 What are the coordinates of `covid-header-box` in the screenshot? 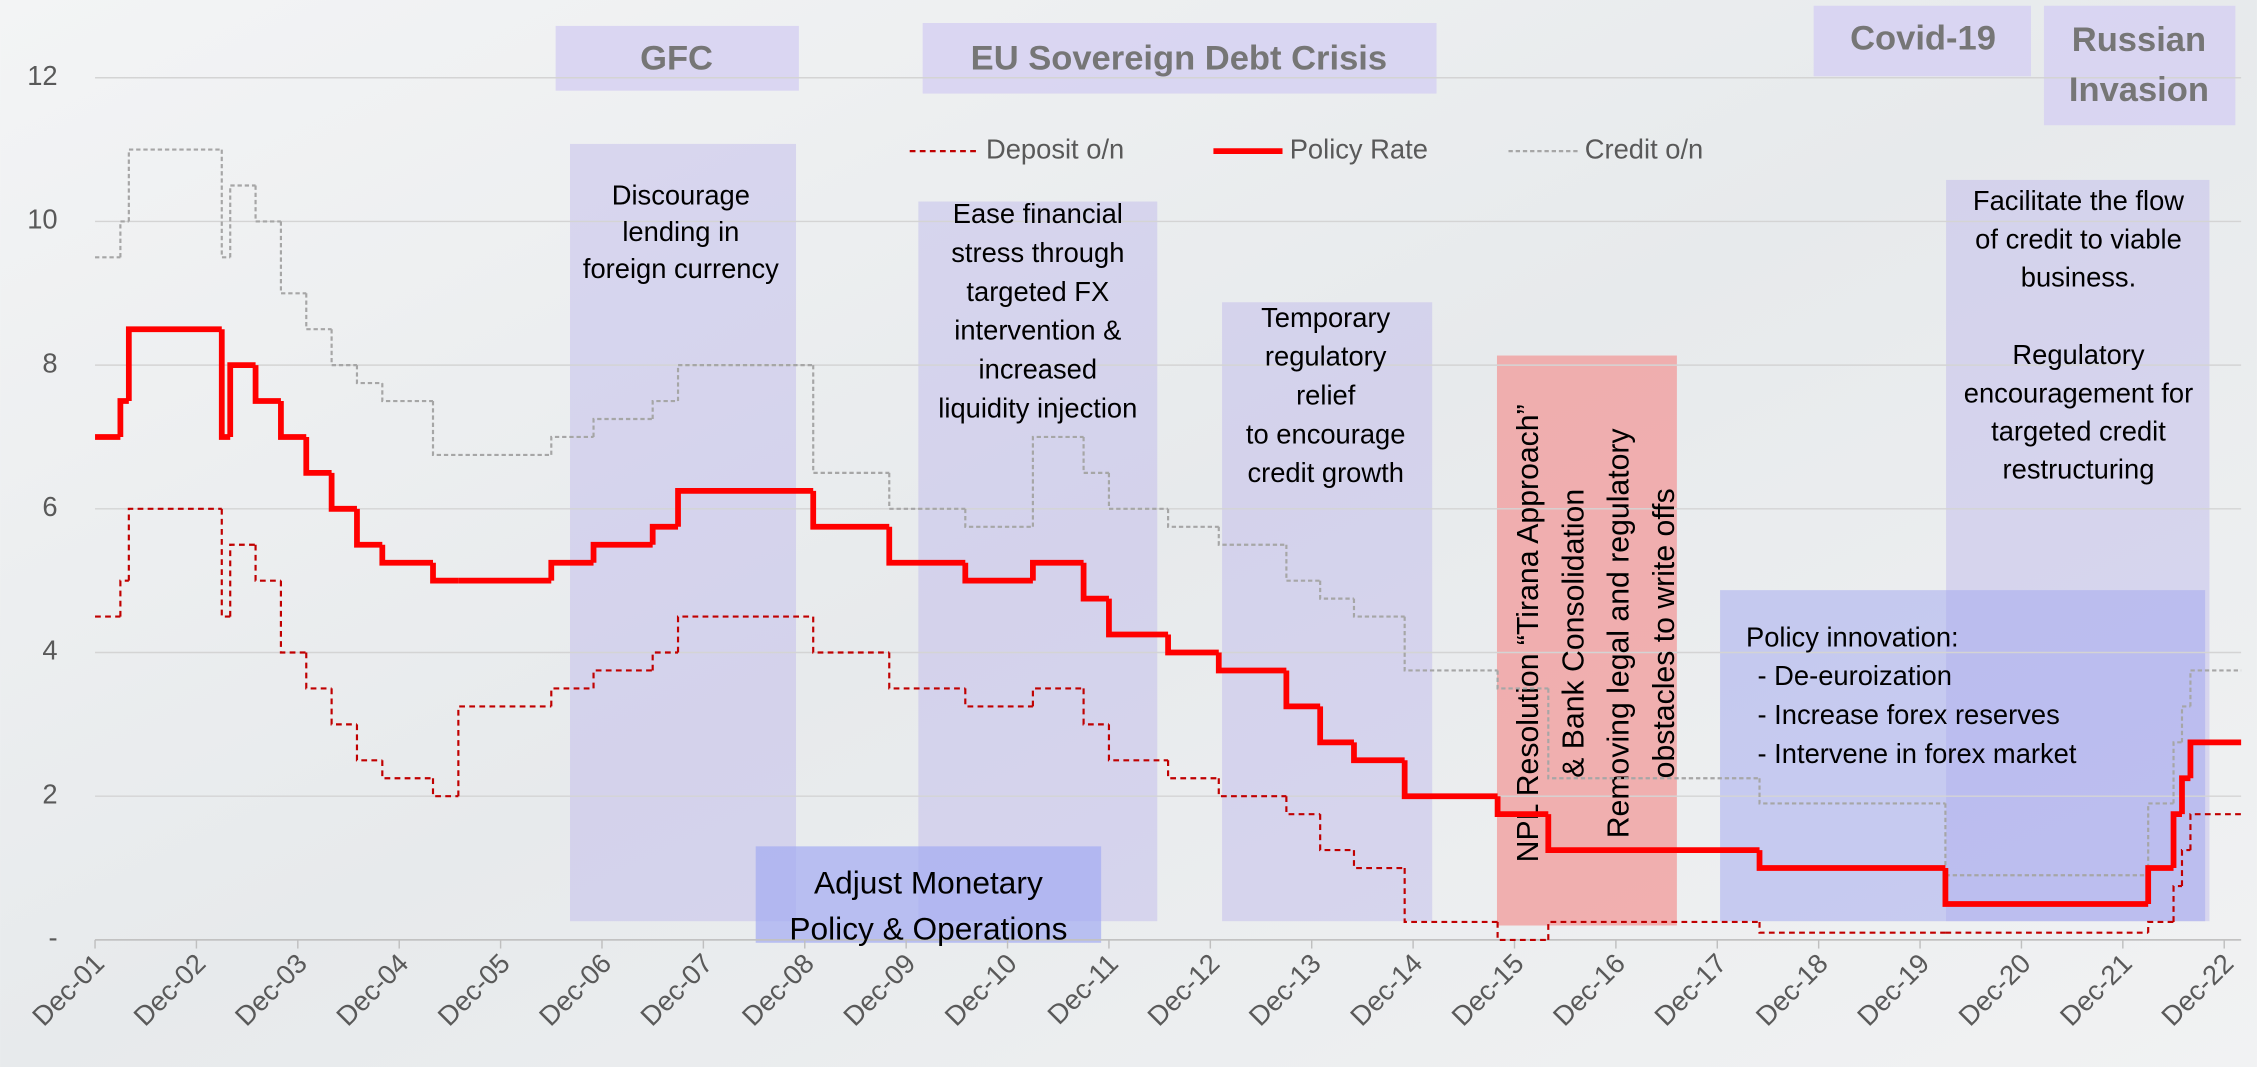 It's located at (1922, 41).